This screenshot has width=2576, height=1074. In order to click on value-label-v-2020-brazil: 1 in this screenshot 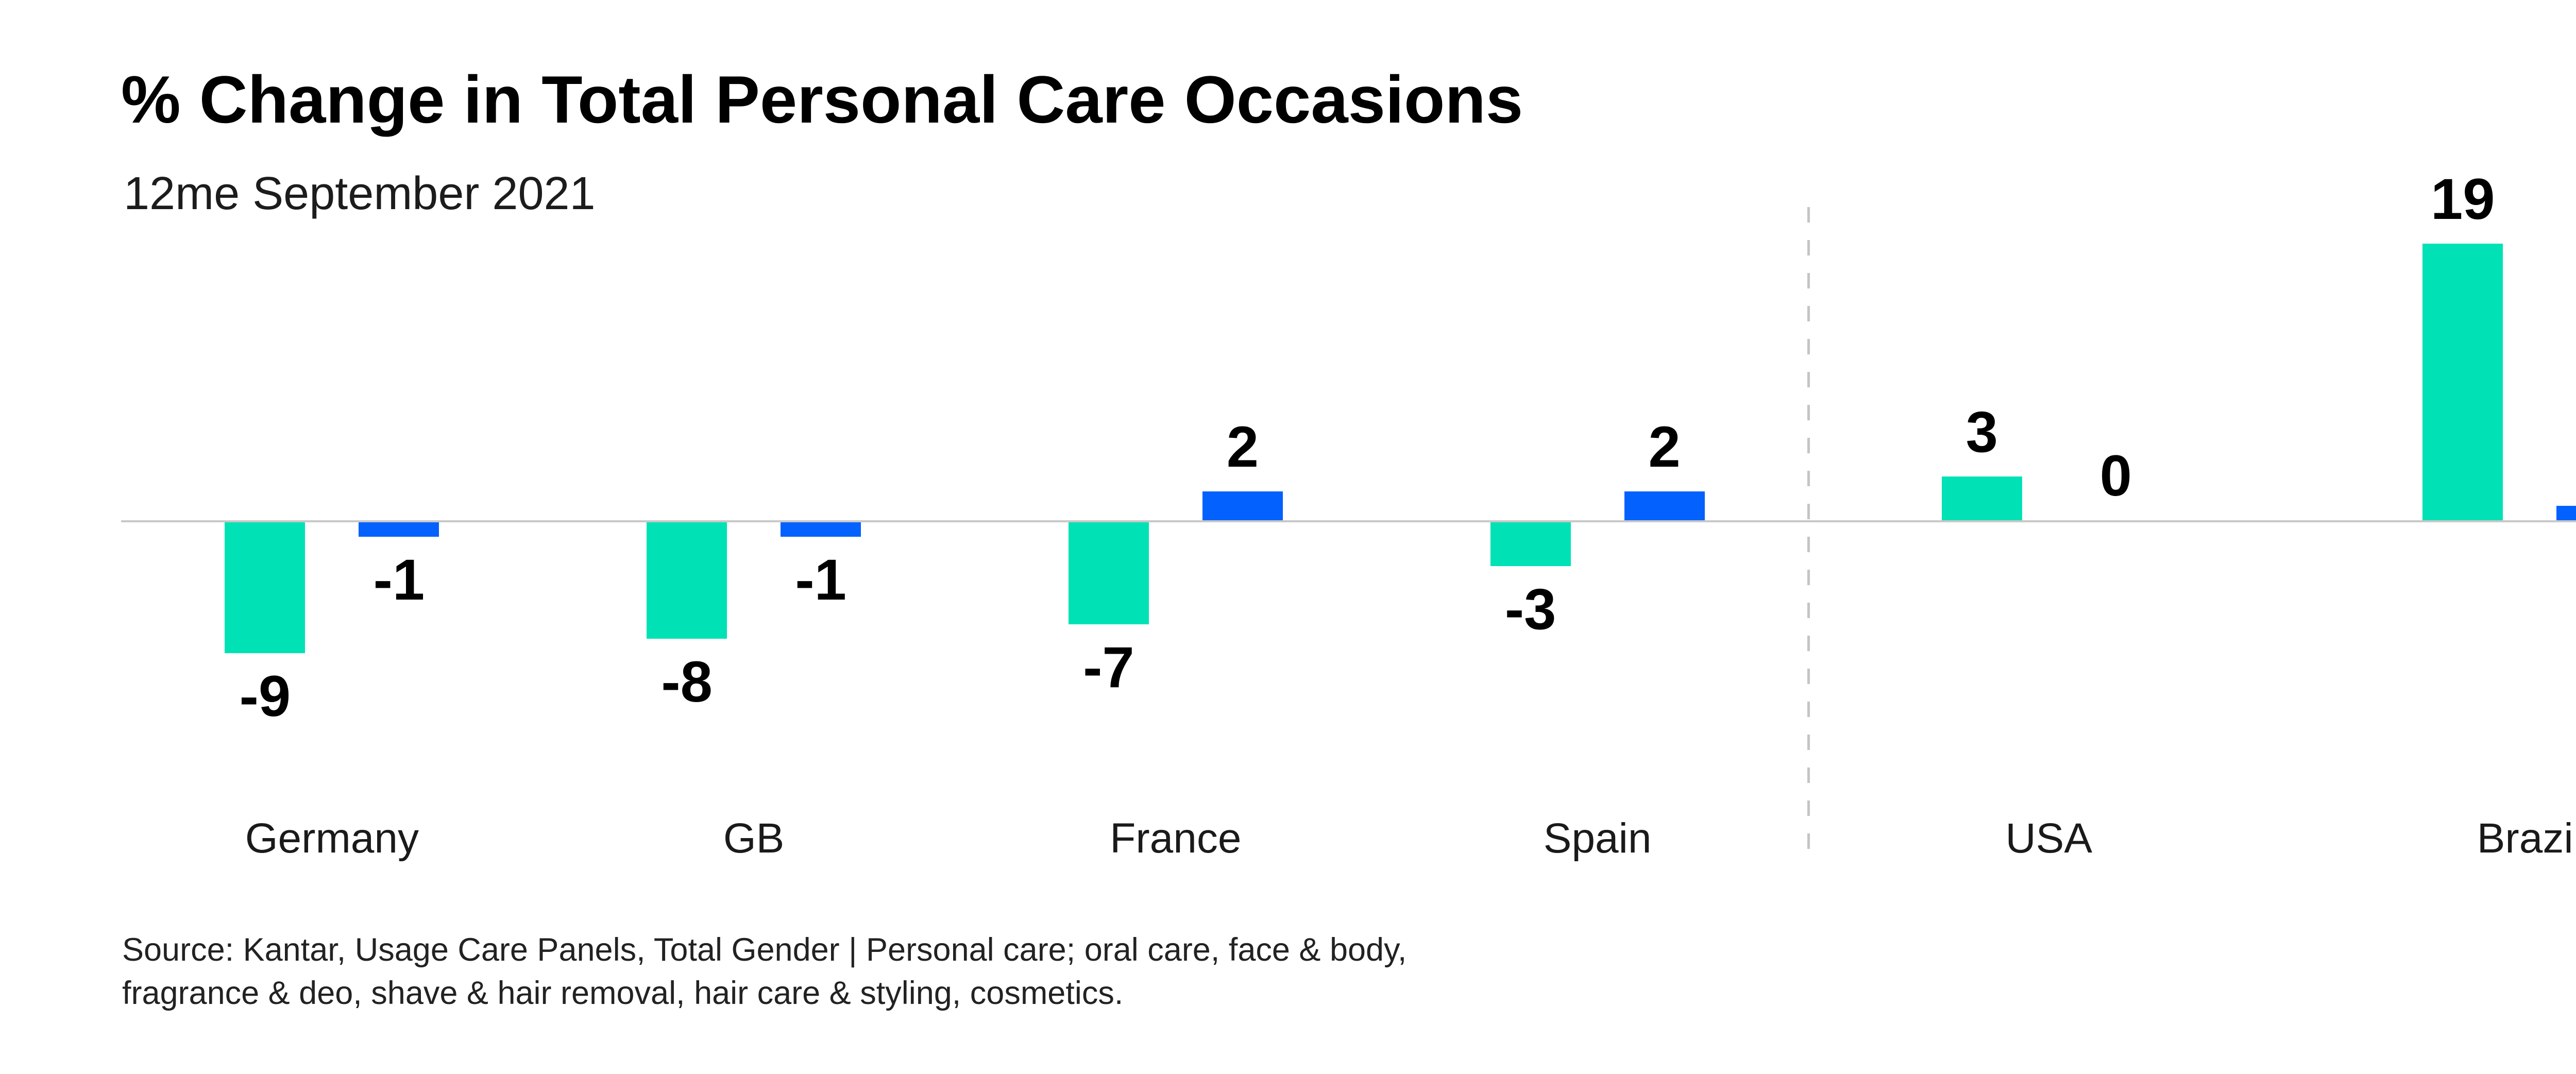, I will do `click(2547, 461)`.